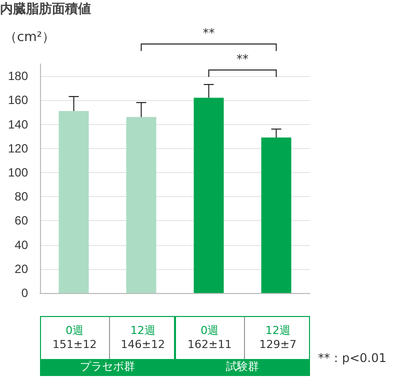  Describe the element at coordinates (18, 100) in the screenshot. I see `y-tick-label: 160` at that location.